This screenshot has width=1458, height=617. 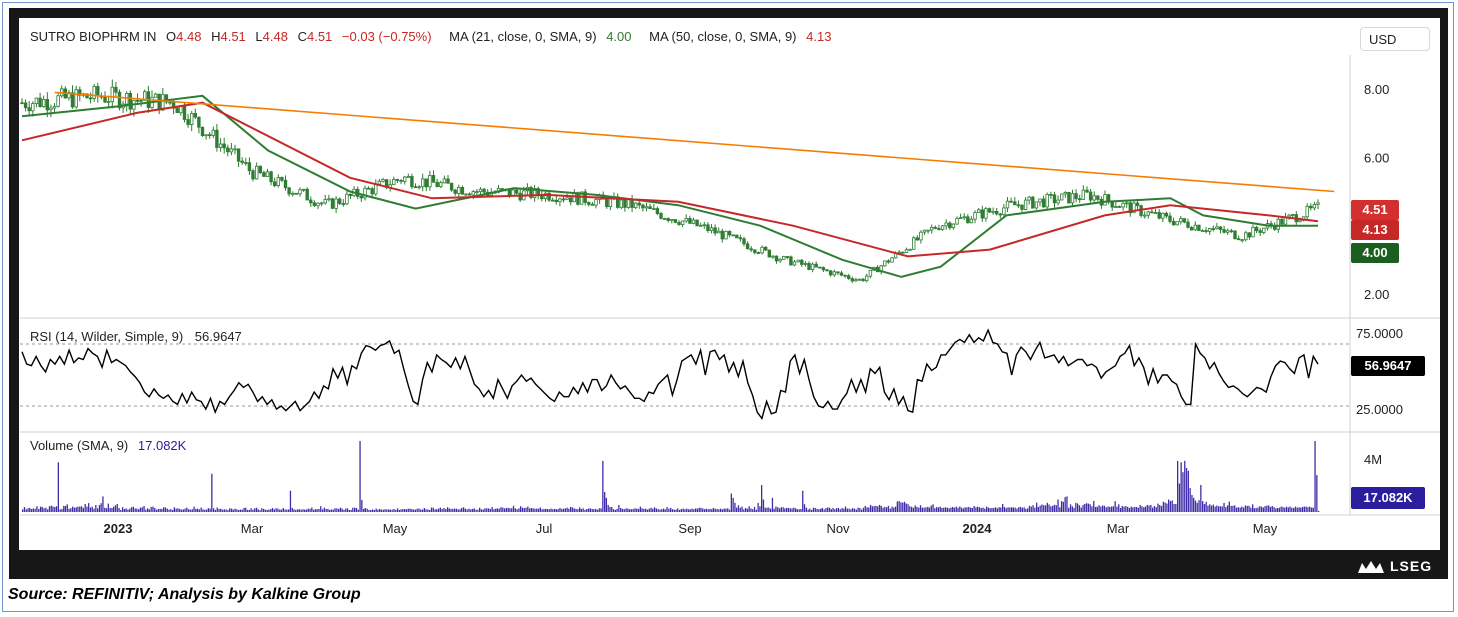 What do you see at coordinates (162, 445) in the screenshot?
I see `volume-legend-value: 17.082K` at bounding box center [162, 445].